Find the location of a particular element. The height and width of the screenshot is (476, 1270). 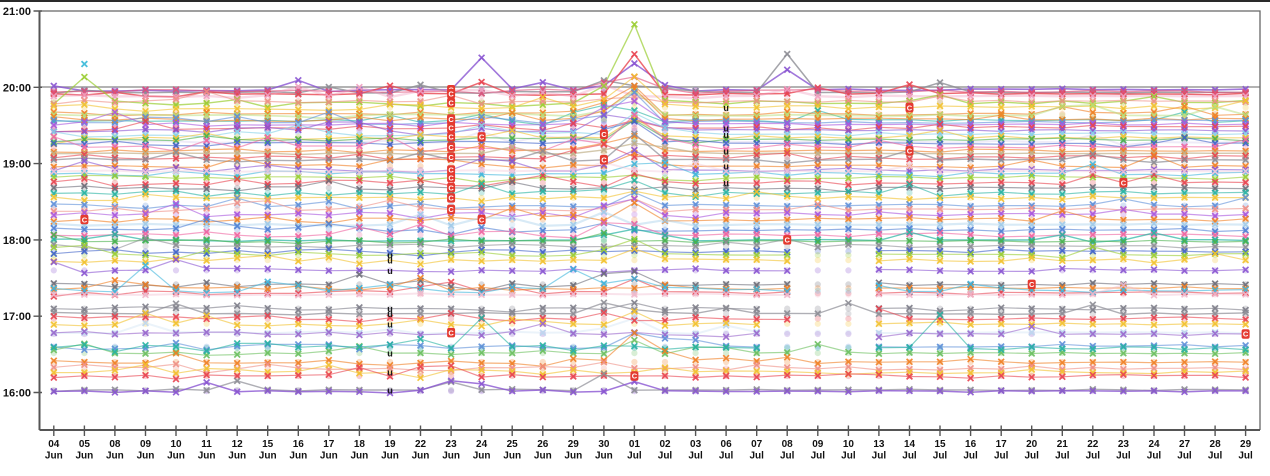

svg-text: 20:00 is located at coordinates (17, 88).